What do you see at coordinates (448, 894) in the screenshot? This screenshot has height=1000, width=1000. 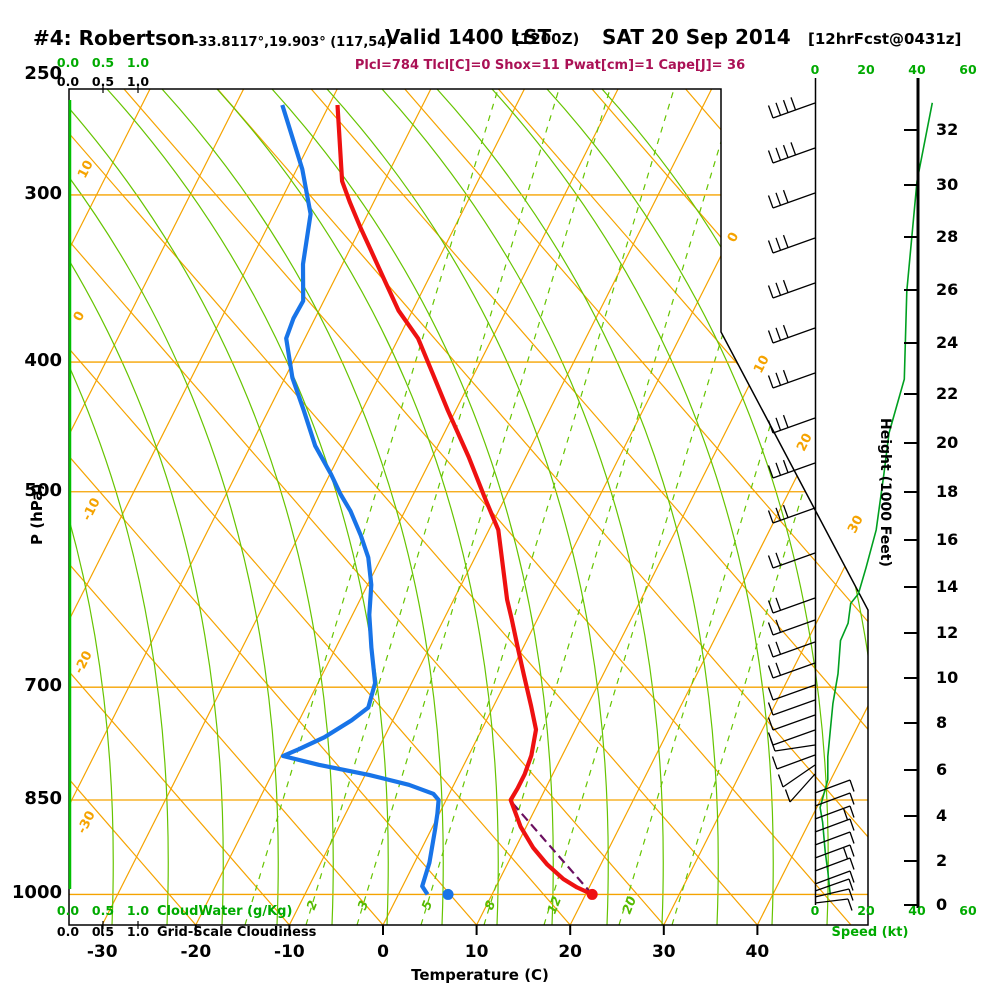 I see `surface-dewpoint-dot` at bounding box center [448, 894].